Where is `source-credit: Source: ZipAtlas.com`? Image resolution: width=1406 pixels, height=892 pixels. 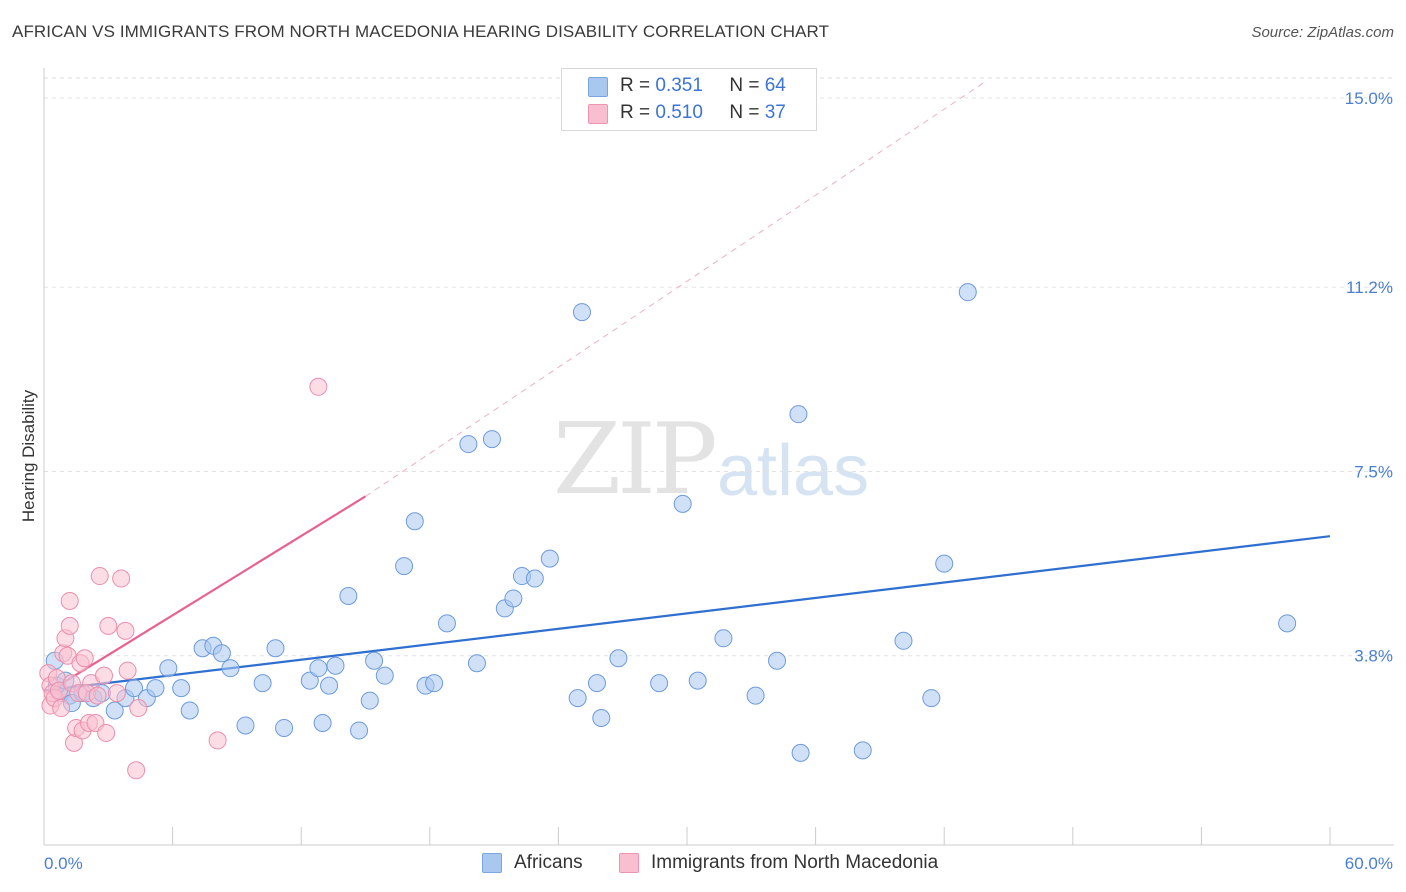 source-credit: Source: ZipAtlas.com is located at coordinates (1322, 32).